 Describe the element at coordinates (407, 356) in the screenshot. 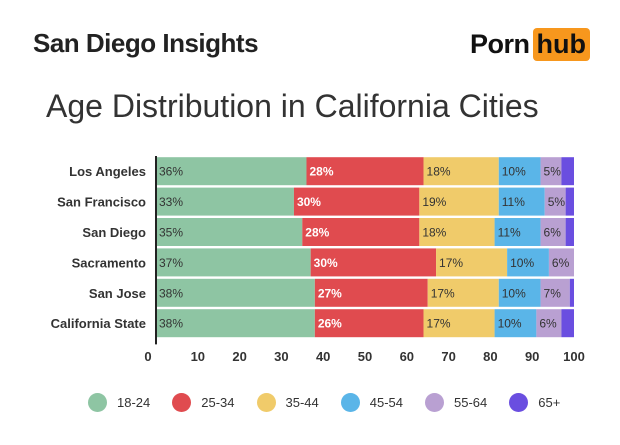

I see `x-tick-label: 60` at that location.